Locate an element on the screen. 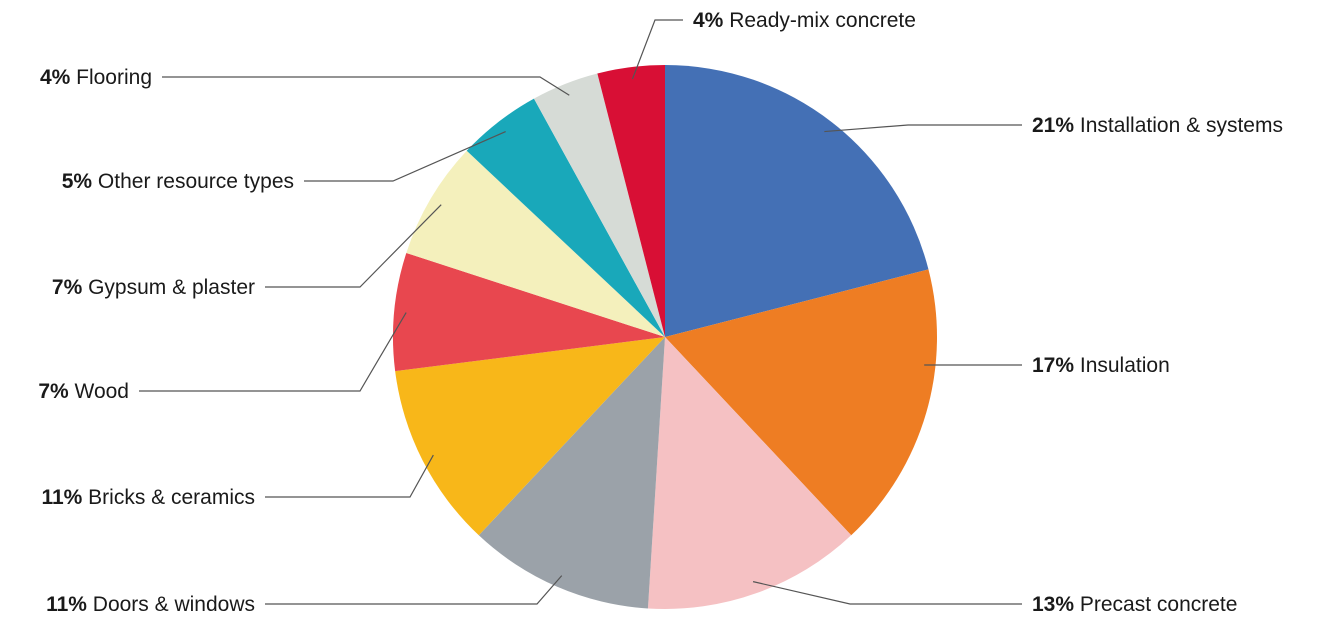 This screenshot has width=1338, height=617. pie-slice-insulation is located at coordinates (801, 402).